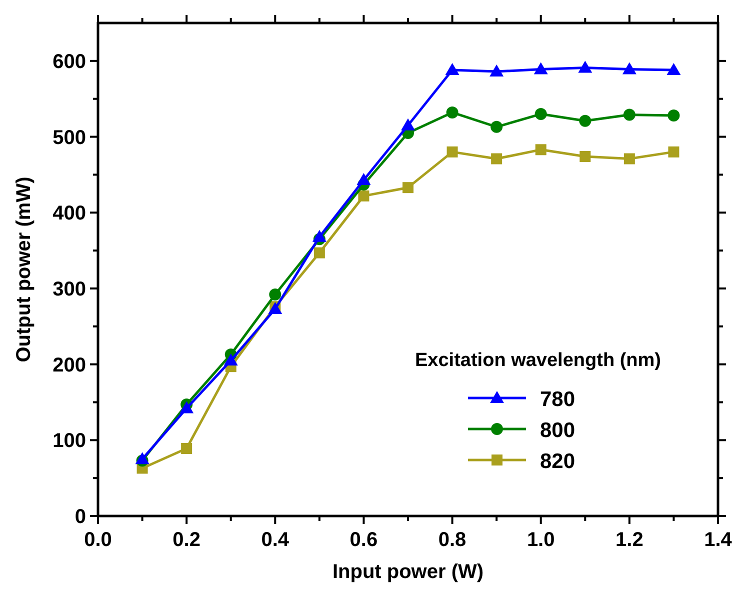 The height and width of the screenshot is (597, 750). Describe the element at coordinates (538, 360) in the screenshot. I see `legend-title: Excitation wavelength (nm)` at that location.